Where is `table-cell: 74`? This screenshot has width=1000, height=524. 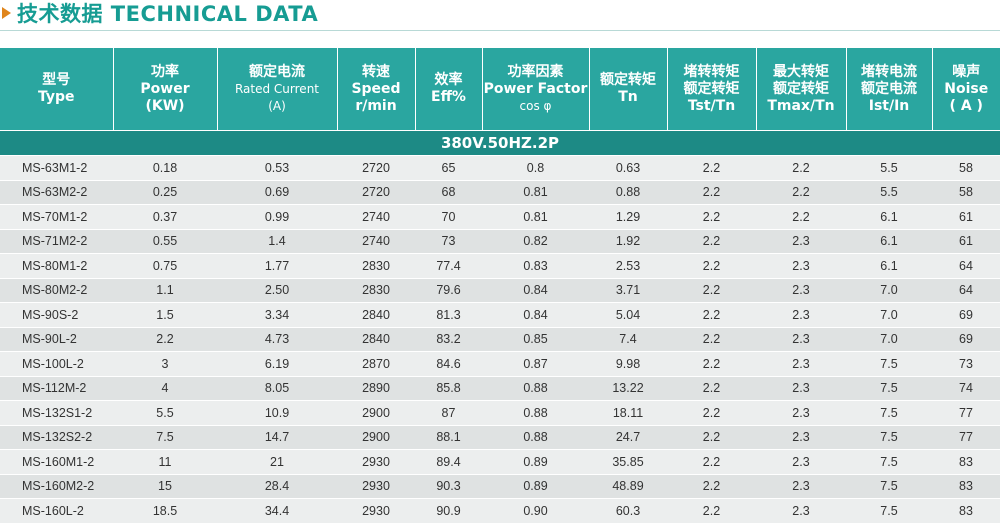
table-cell: 74 is located at coordinates (966, 388).